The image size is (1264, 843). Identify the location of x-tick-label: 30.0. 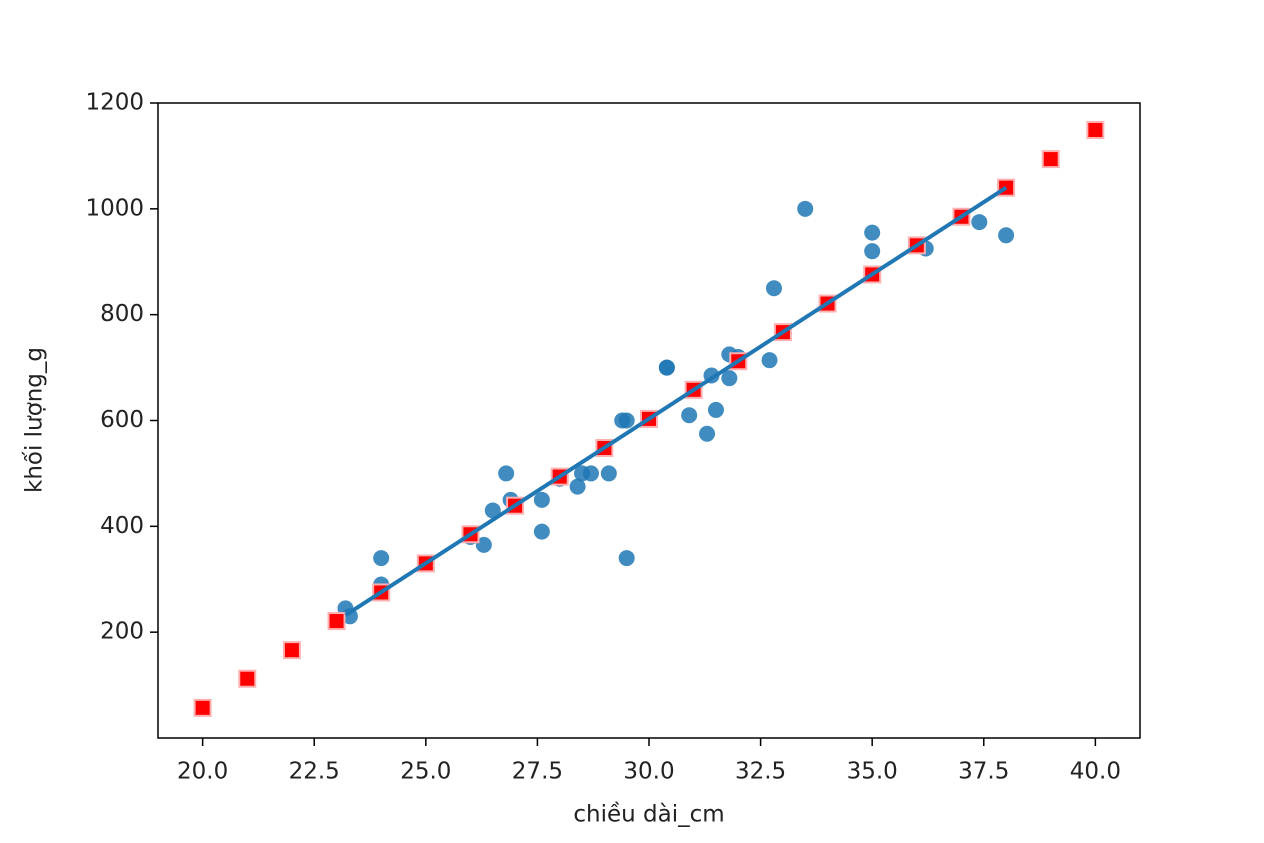
(648, 772).